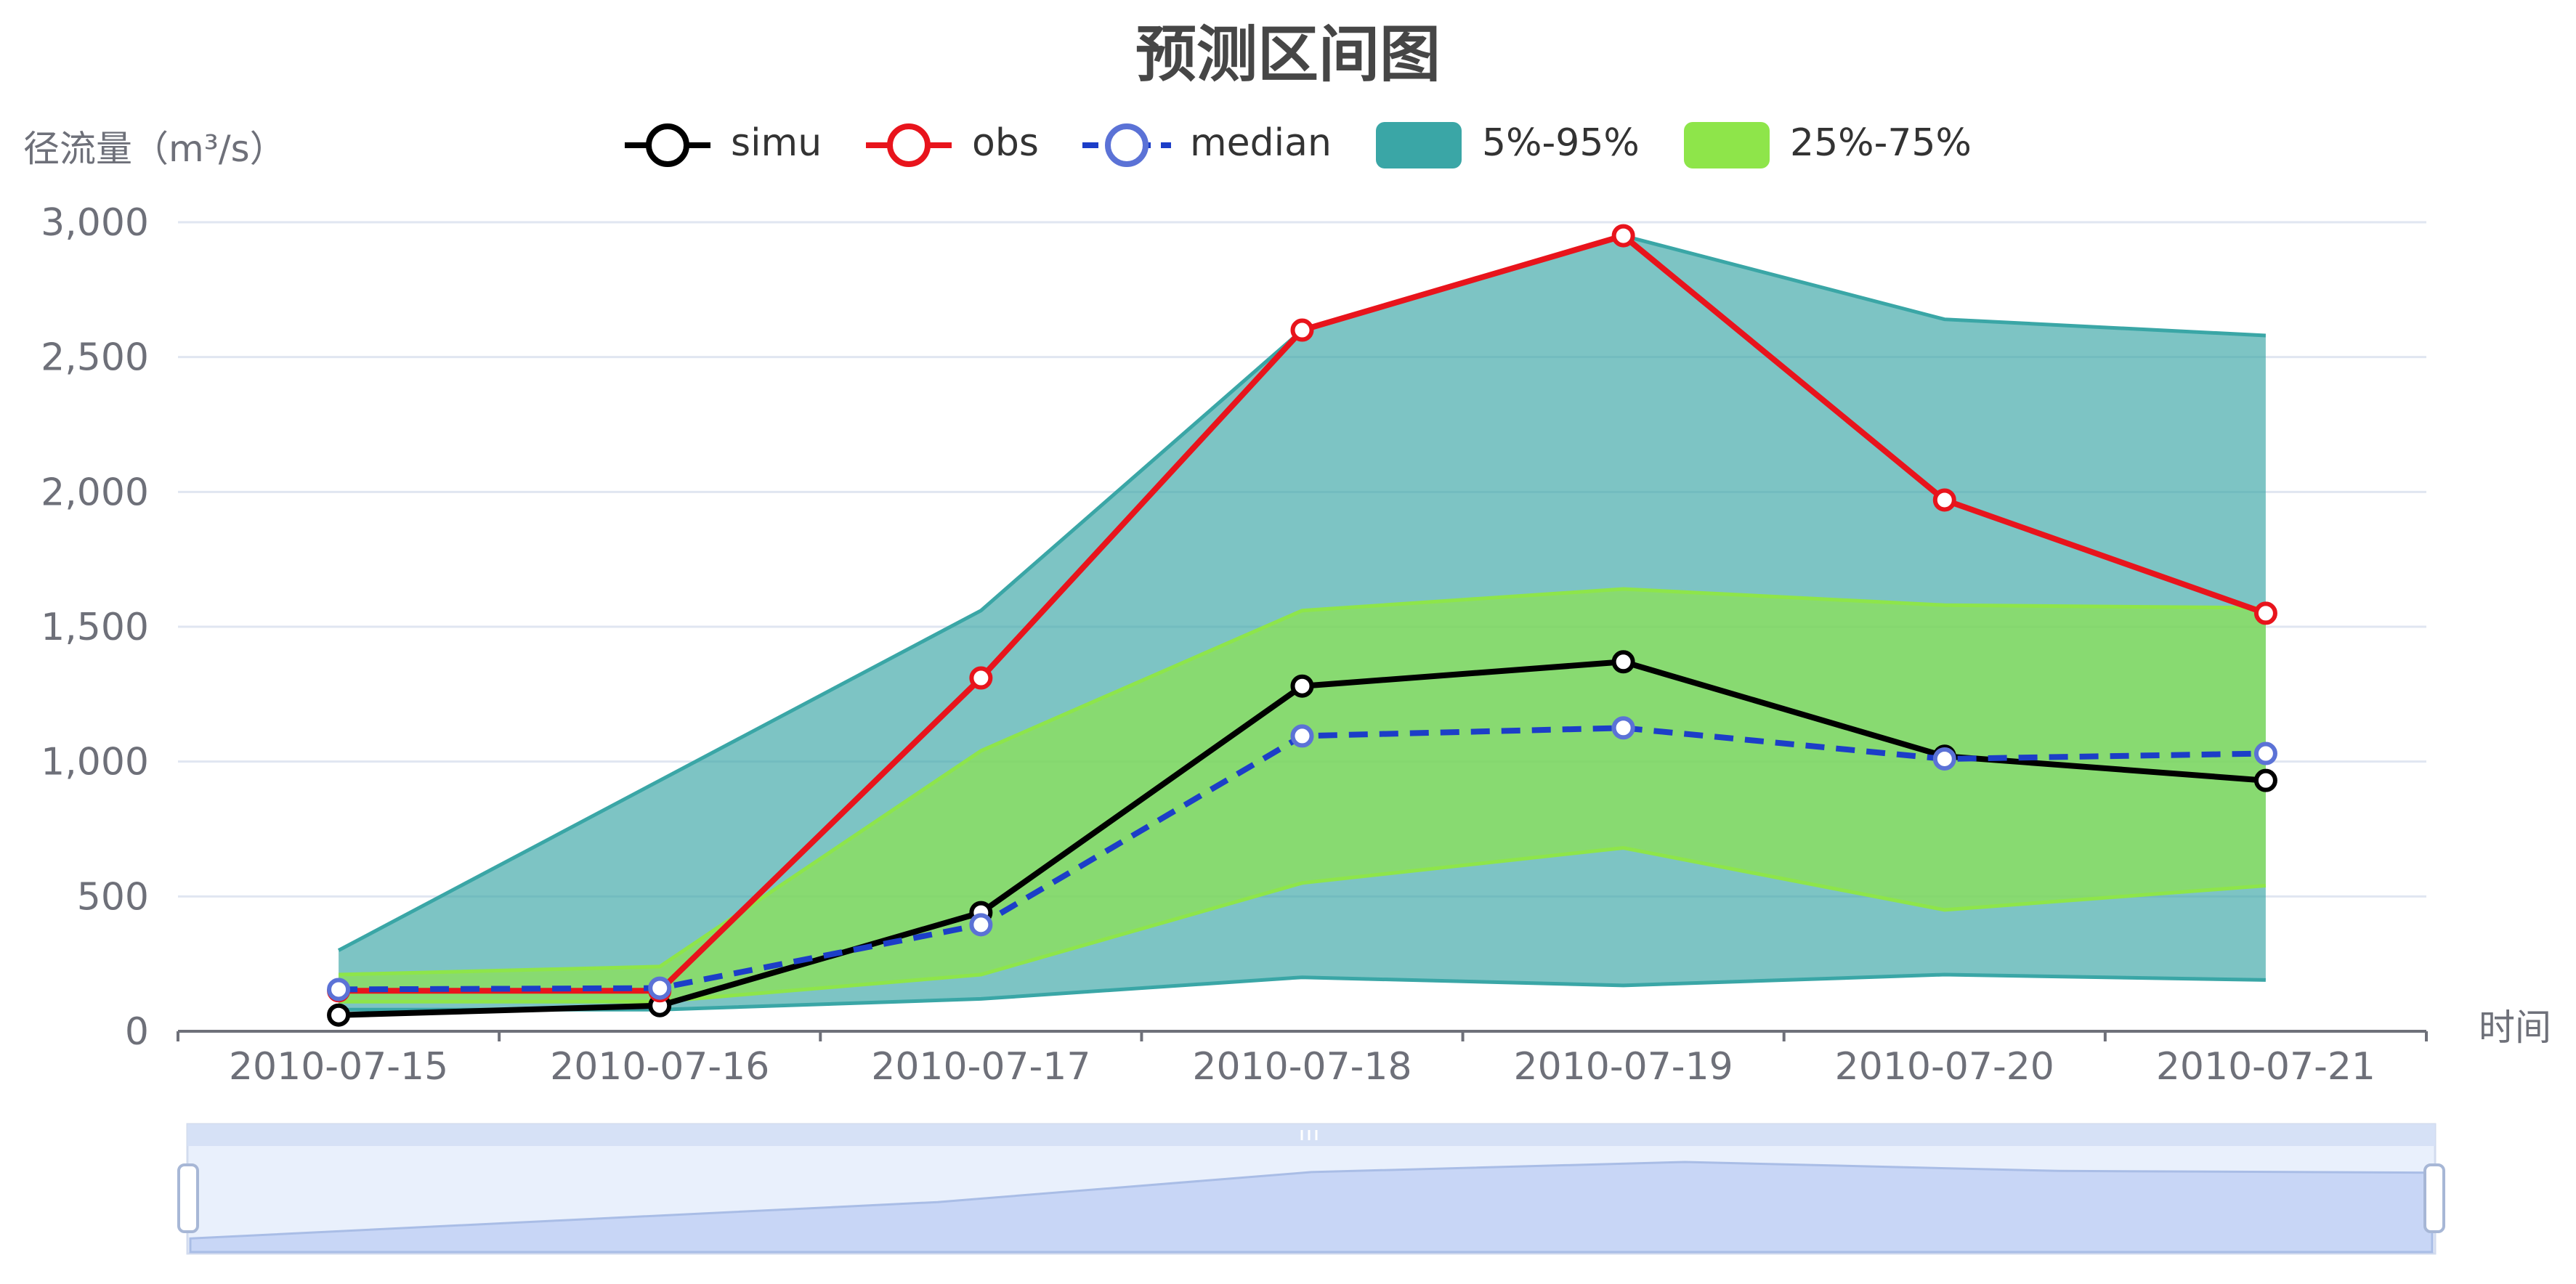 The width and height of the screenshot is (2576, 1284). I want to click on y-tick-label: 2,500, so click(95, 358).